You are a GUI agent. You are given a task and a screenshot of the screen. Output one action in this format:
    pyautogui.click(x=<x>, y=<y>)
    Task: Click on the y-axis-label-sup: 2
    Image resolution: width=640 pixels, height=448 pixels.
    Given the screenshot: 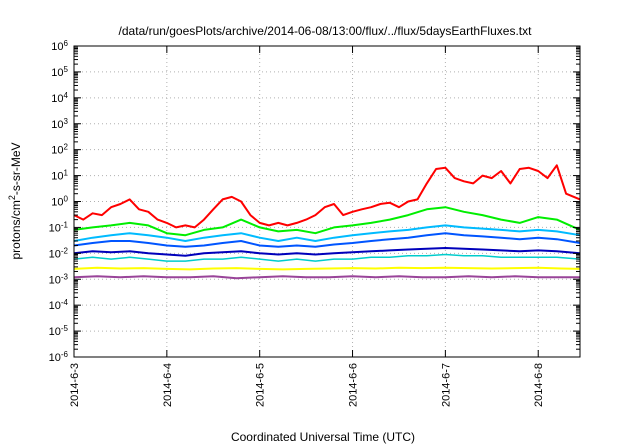 What is the action you would take?
    pyautogui.click(x=12, y=197)
    